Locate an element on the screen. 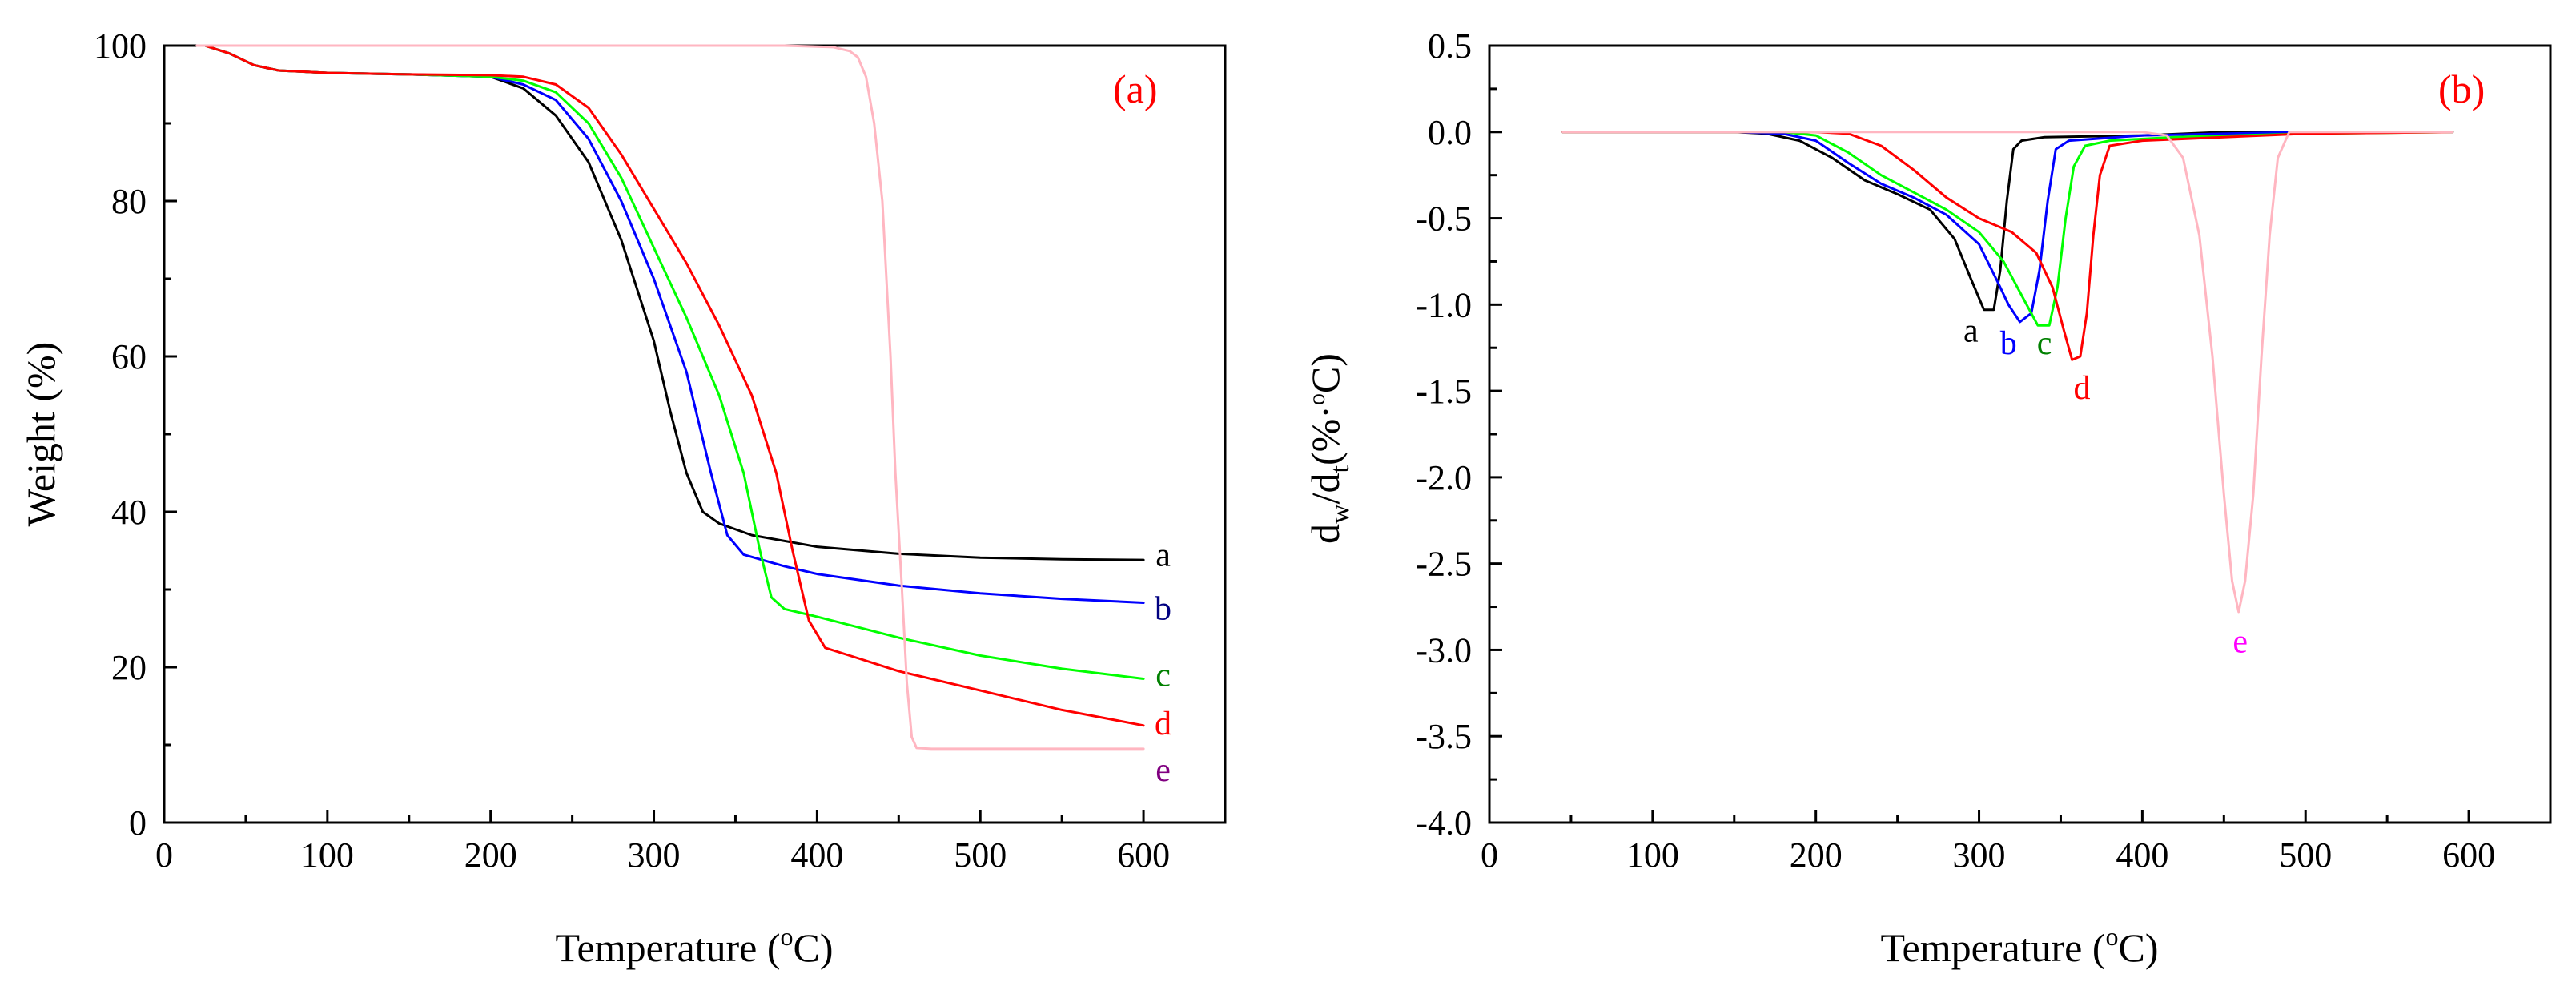 The width and height of the screenshot is (2576, 990). panel-b-label: (b) is located at coordinates (2461, 88).